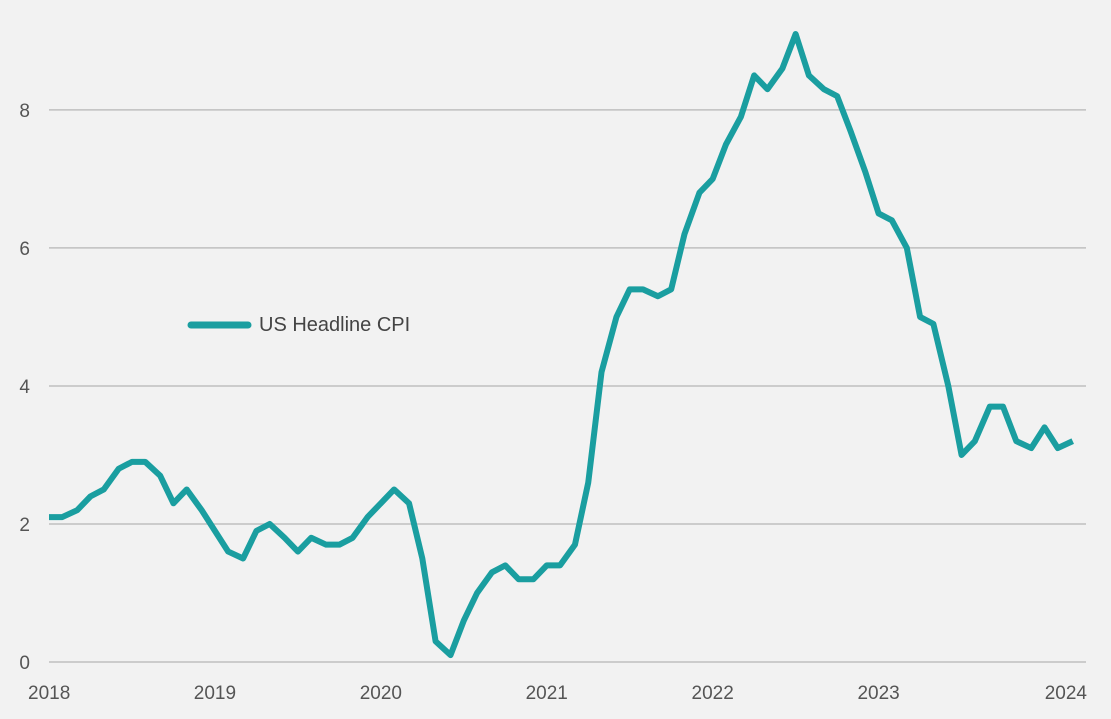  What do you see at coordinates (24, 249) in the screenshot?
I see `y-tick-label-6: 6` at bounding box center [24, 249].